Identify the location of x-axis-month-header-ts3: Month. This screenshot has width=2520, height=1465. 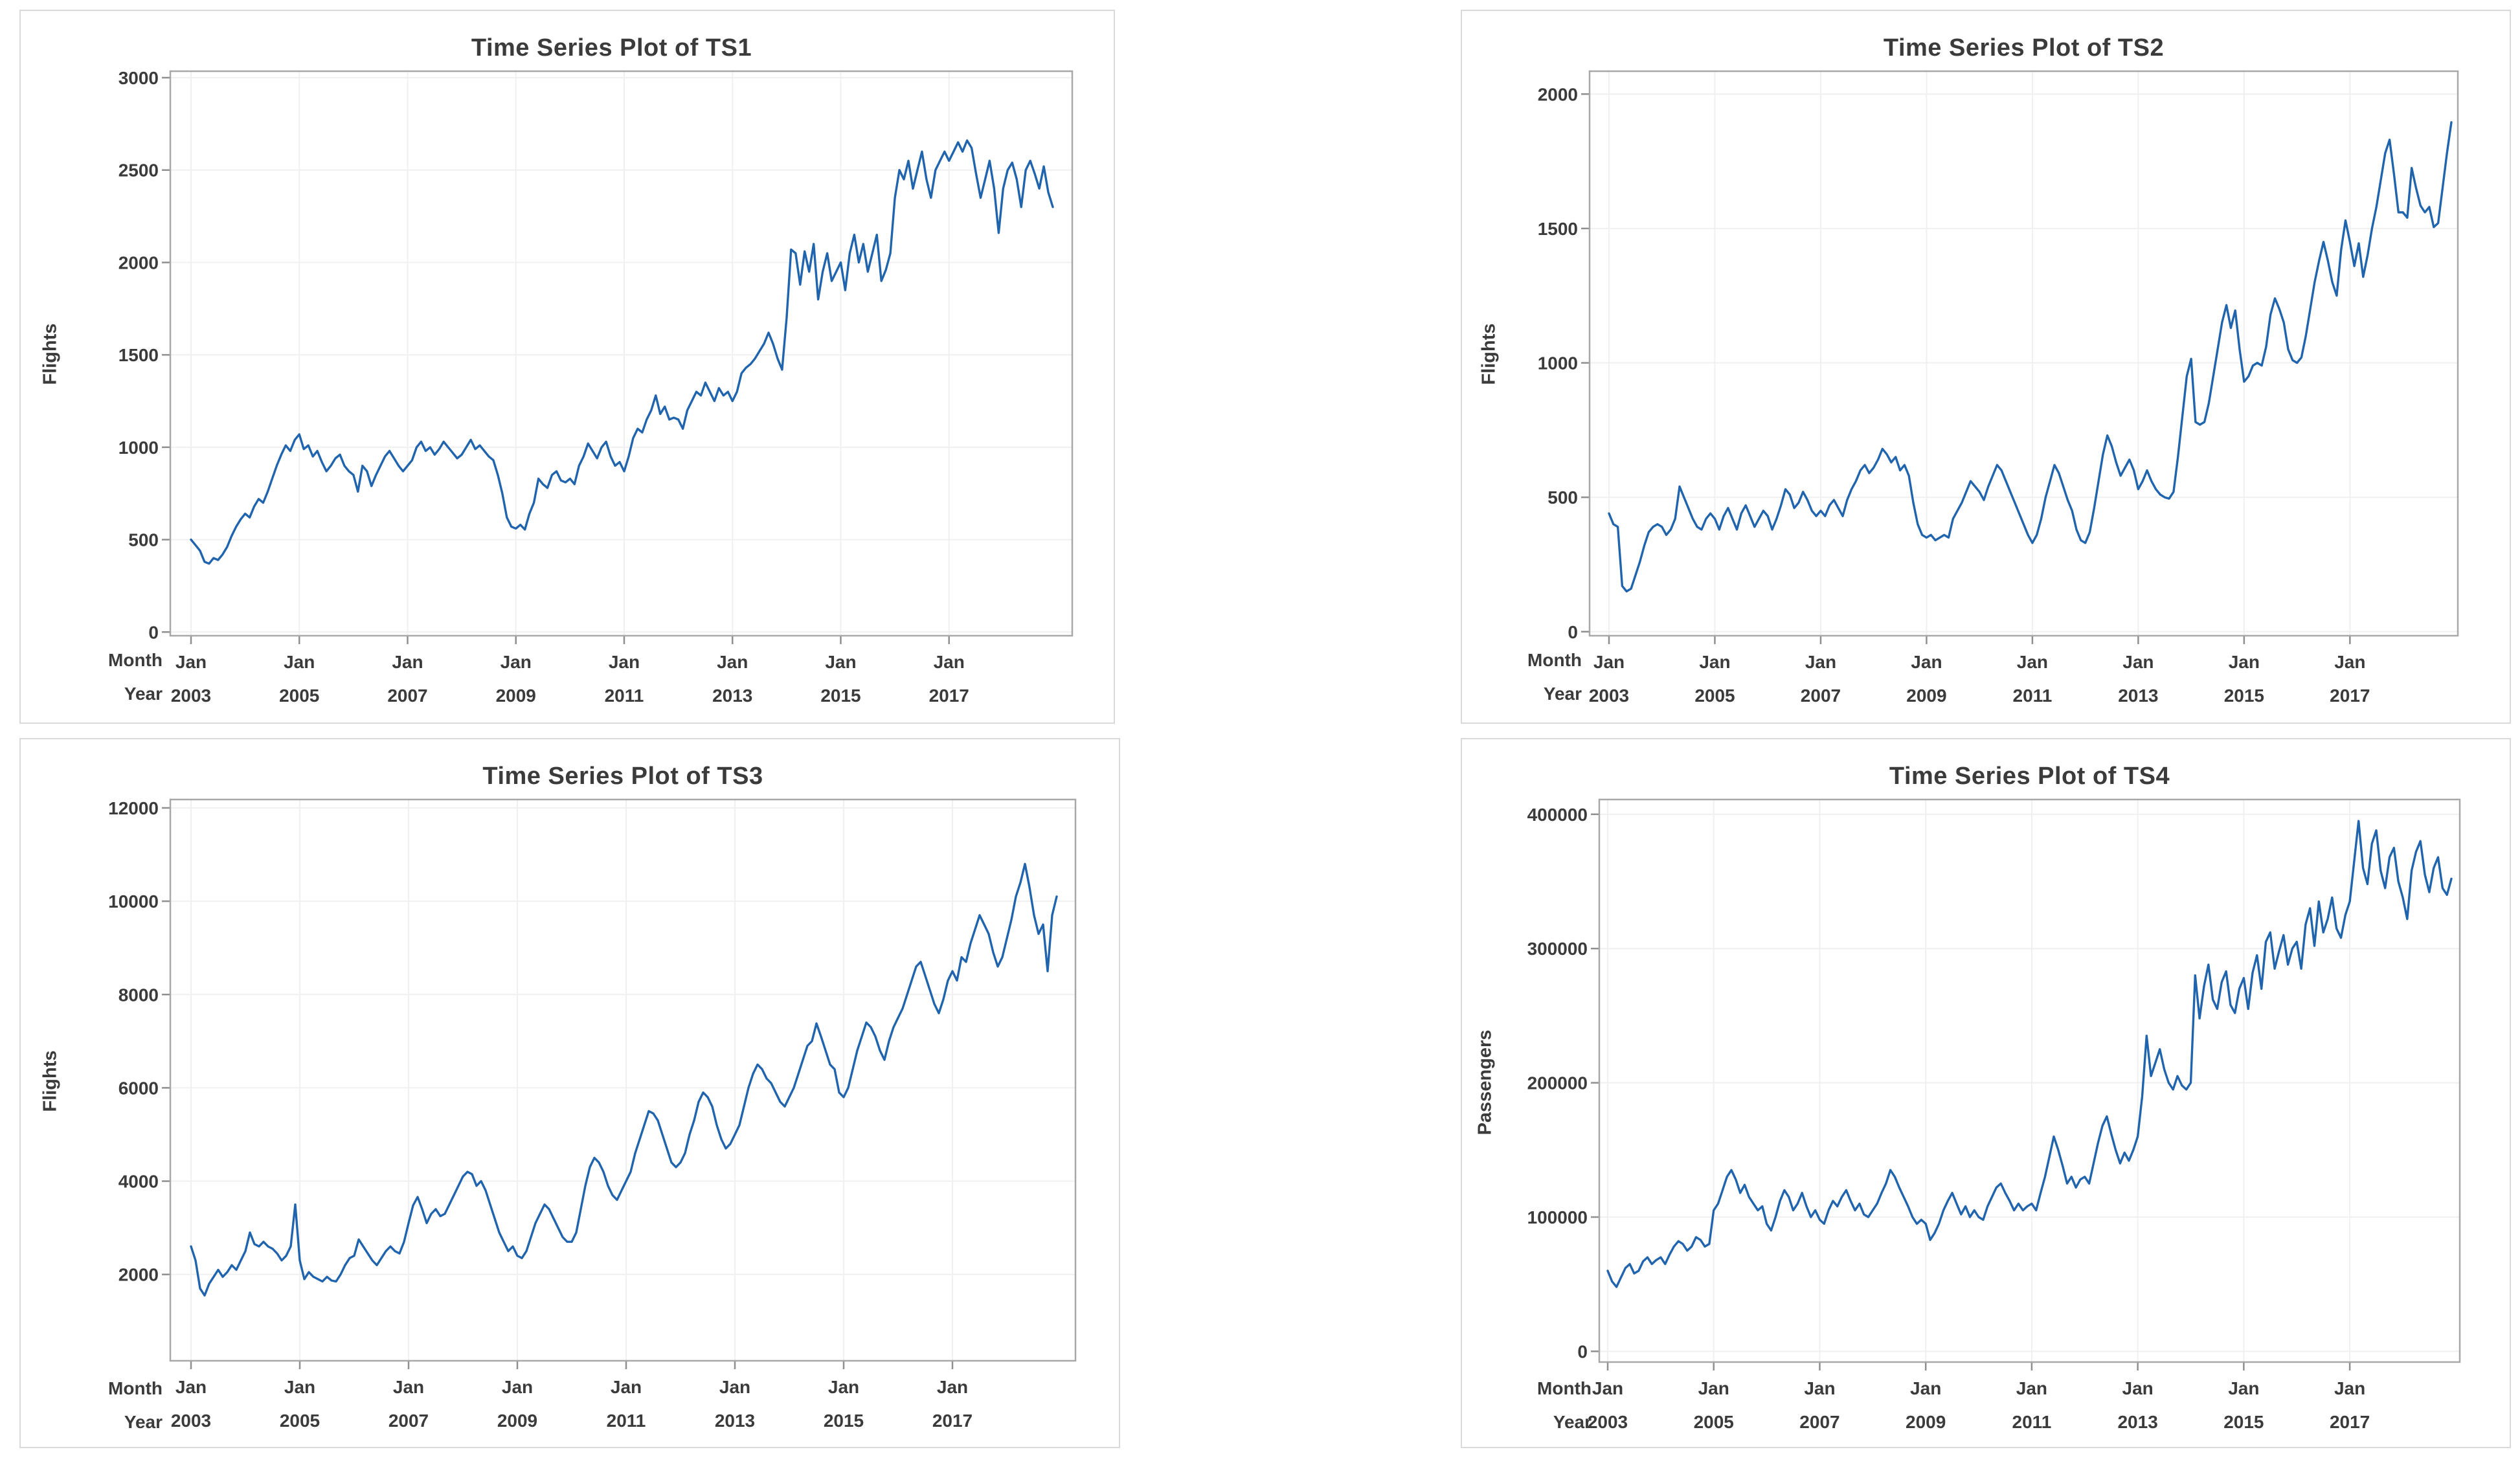
(135, 1388).